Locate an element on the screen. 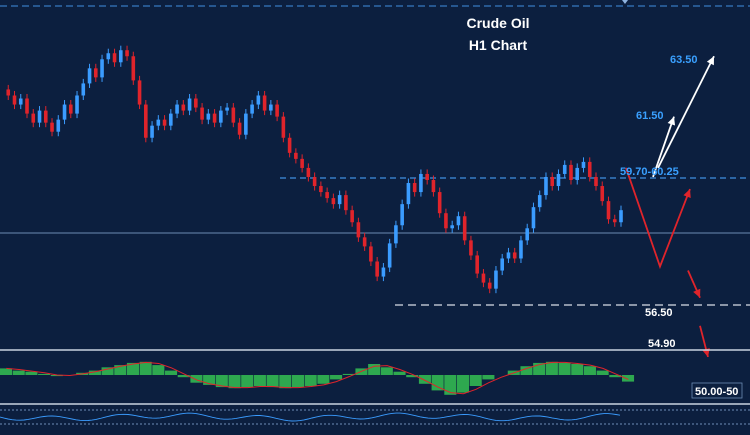 Image resolution: width=750 pixels, height=435 pixels. projection-up-arrow-head is located at coordinates (687, 194).